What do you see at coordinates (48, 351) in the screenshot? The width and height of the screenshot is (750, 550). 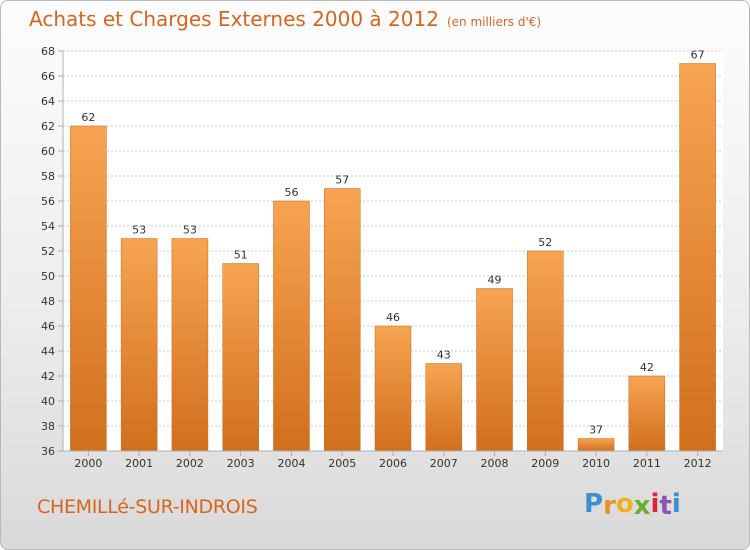 I see `y-tick-label: 44` at bounding box center [48, 351].